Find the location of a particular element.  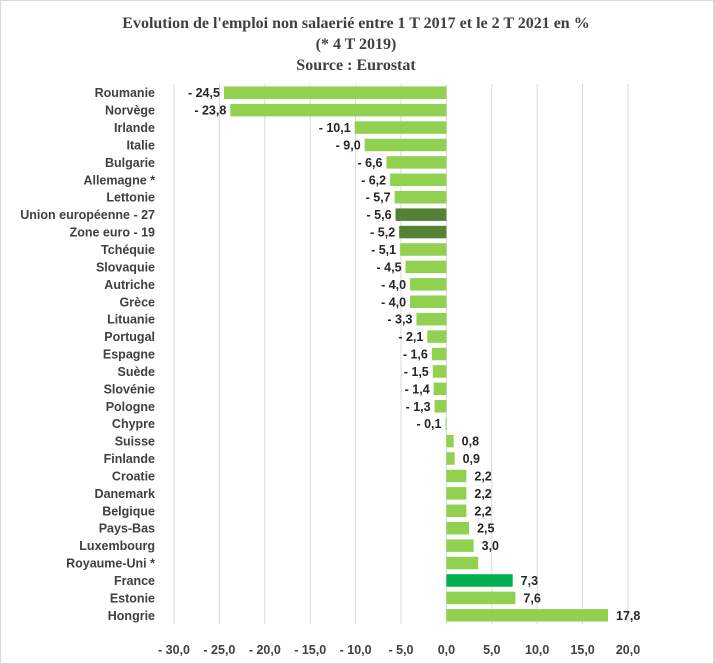

value-label: - 5,6 is located at coordinates (379, 215).